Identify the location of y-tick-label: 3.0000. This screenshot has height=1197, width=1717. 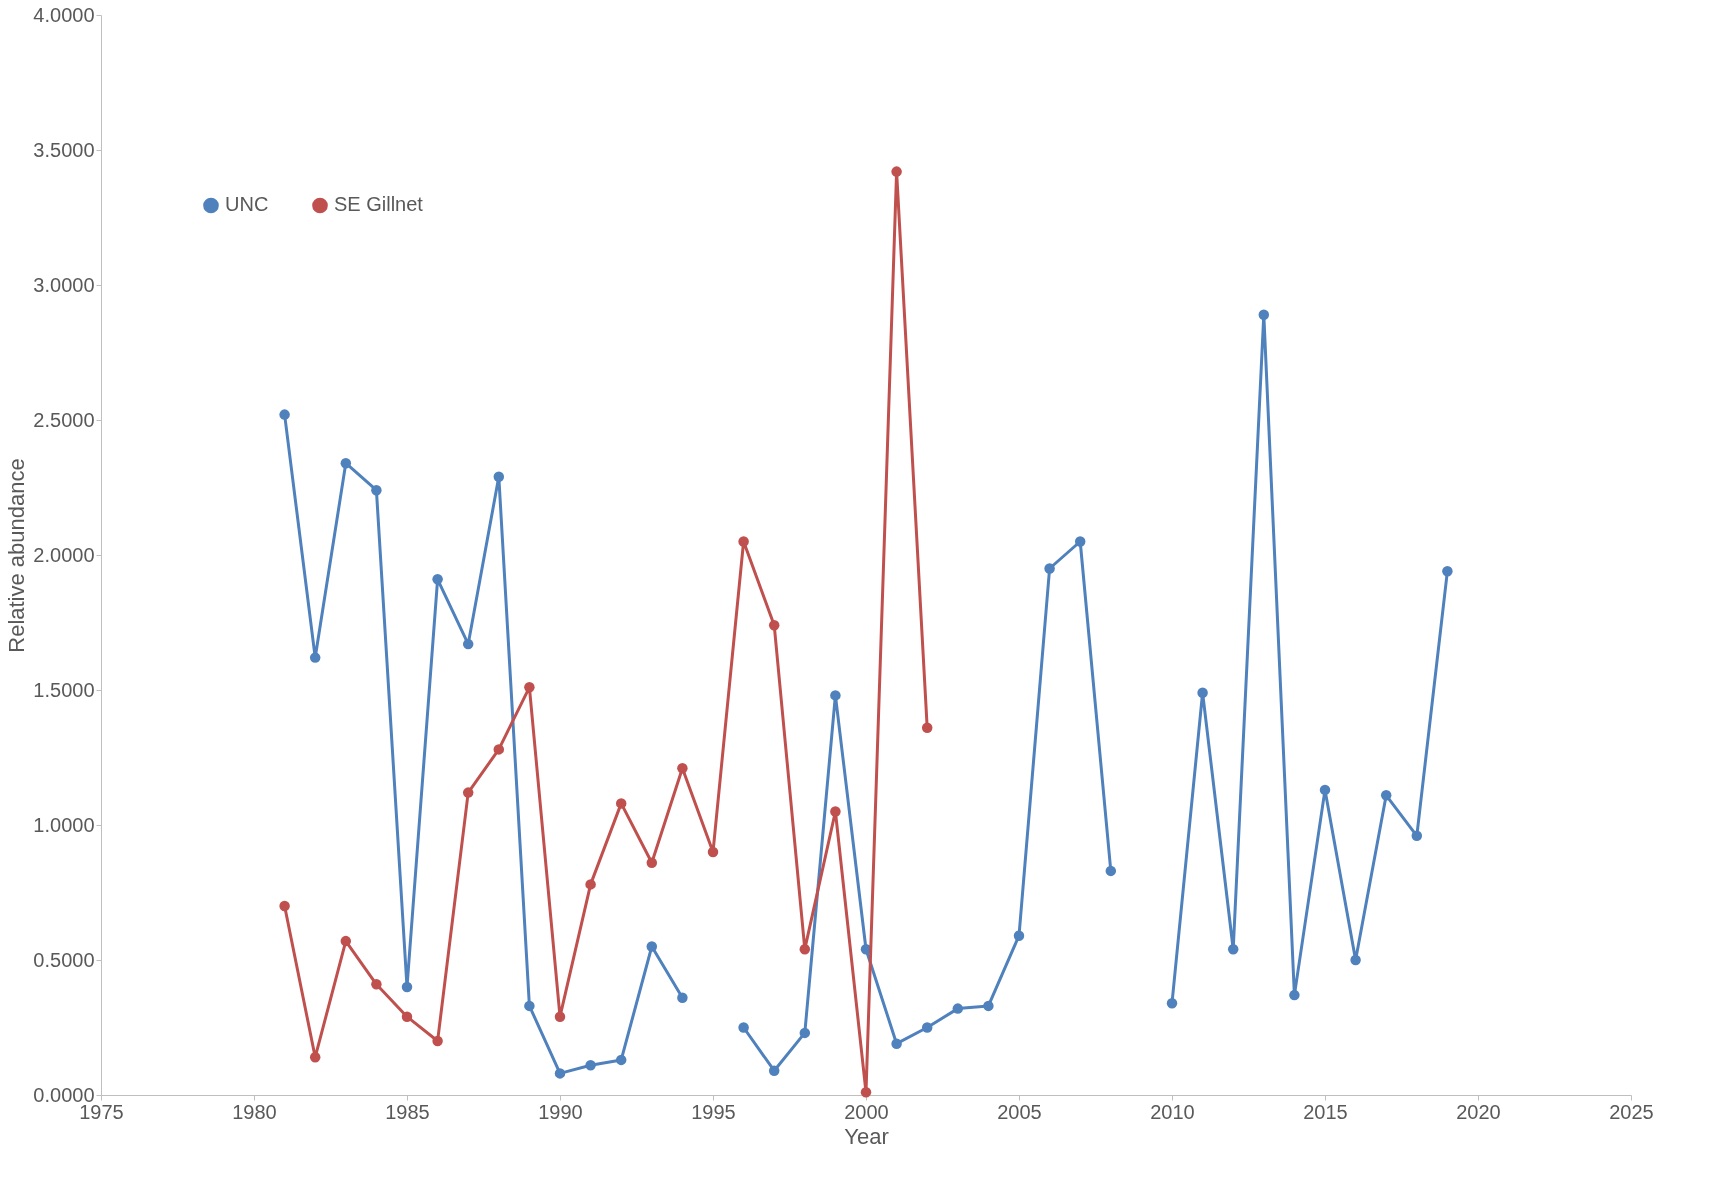
(64, 284).